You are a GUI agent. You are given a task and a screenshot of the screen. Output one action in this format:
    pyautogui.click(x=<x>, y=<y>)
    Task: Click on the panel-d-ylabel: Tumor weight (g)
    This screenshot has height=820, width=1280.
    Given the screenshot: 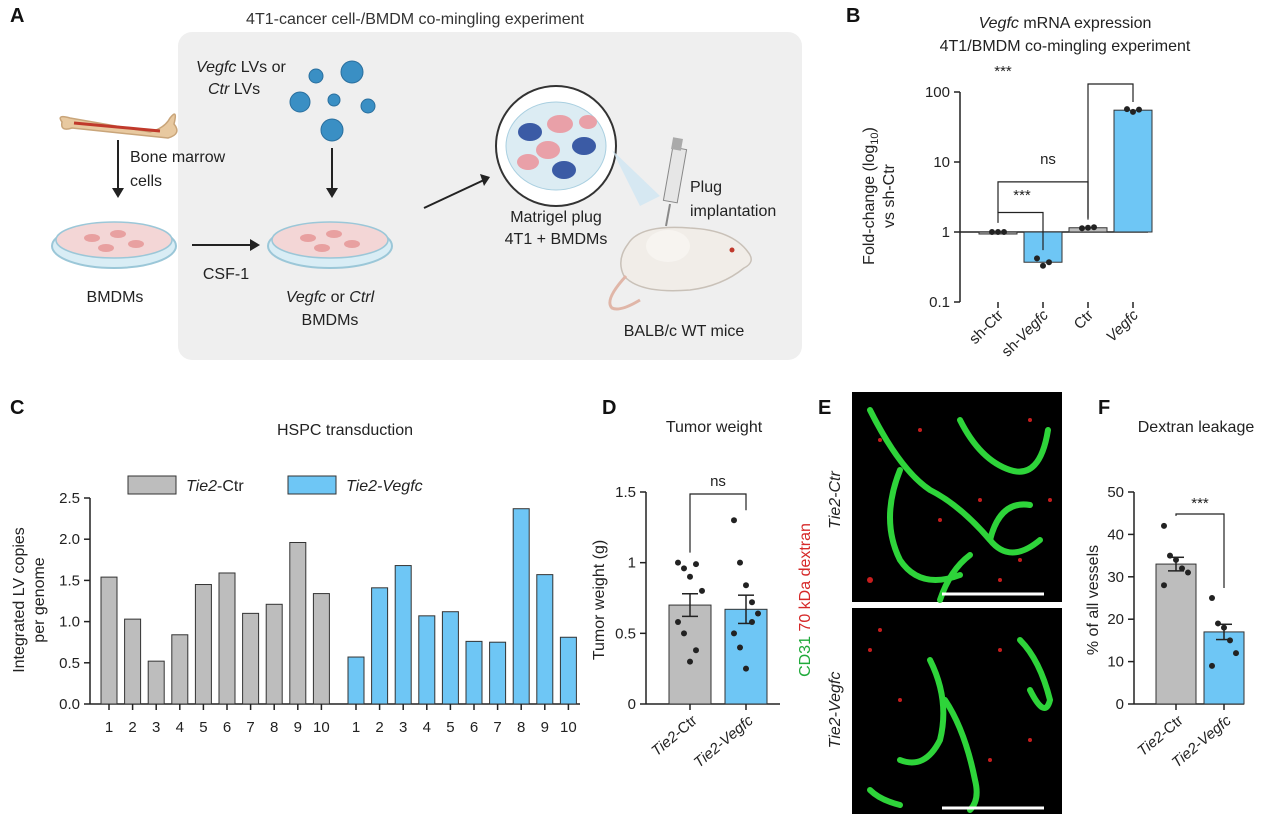 What is the action you would take?
    pyautogui.click(x=599, y=600)
    